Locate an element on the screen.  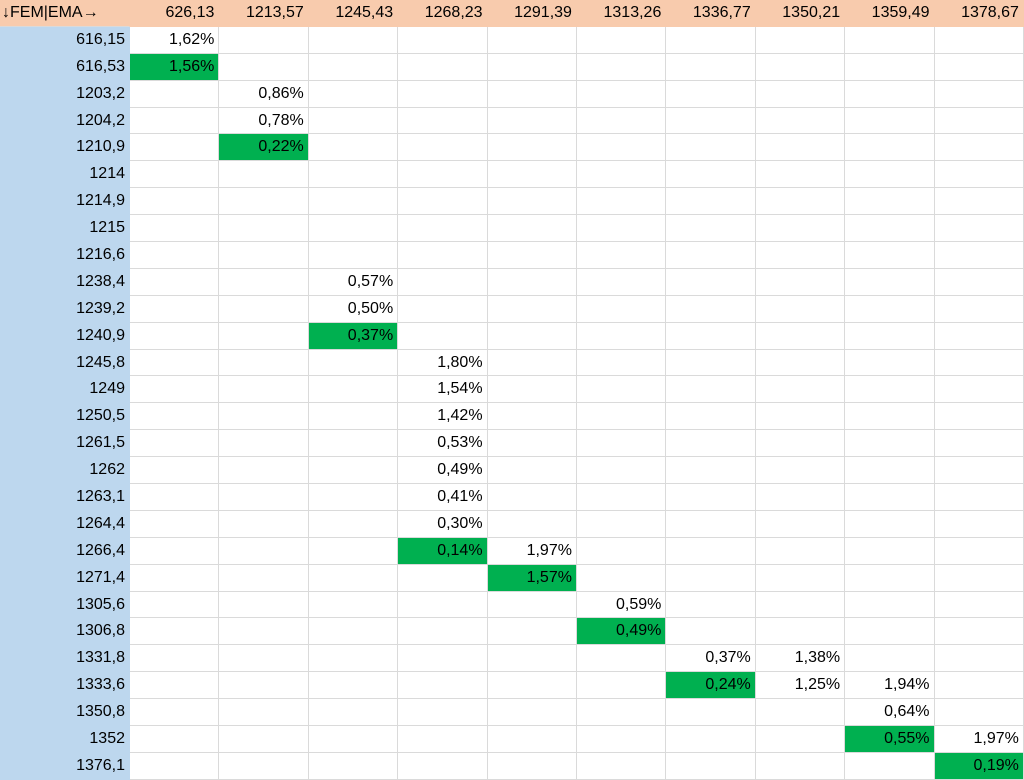
row-header: 1203,2 is located at coordinates (65, 94).